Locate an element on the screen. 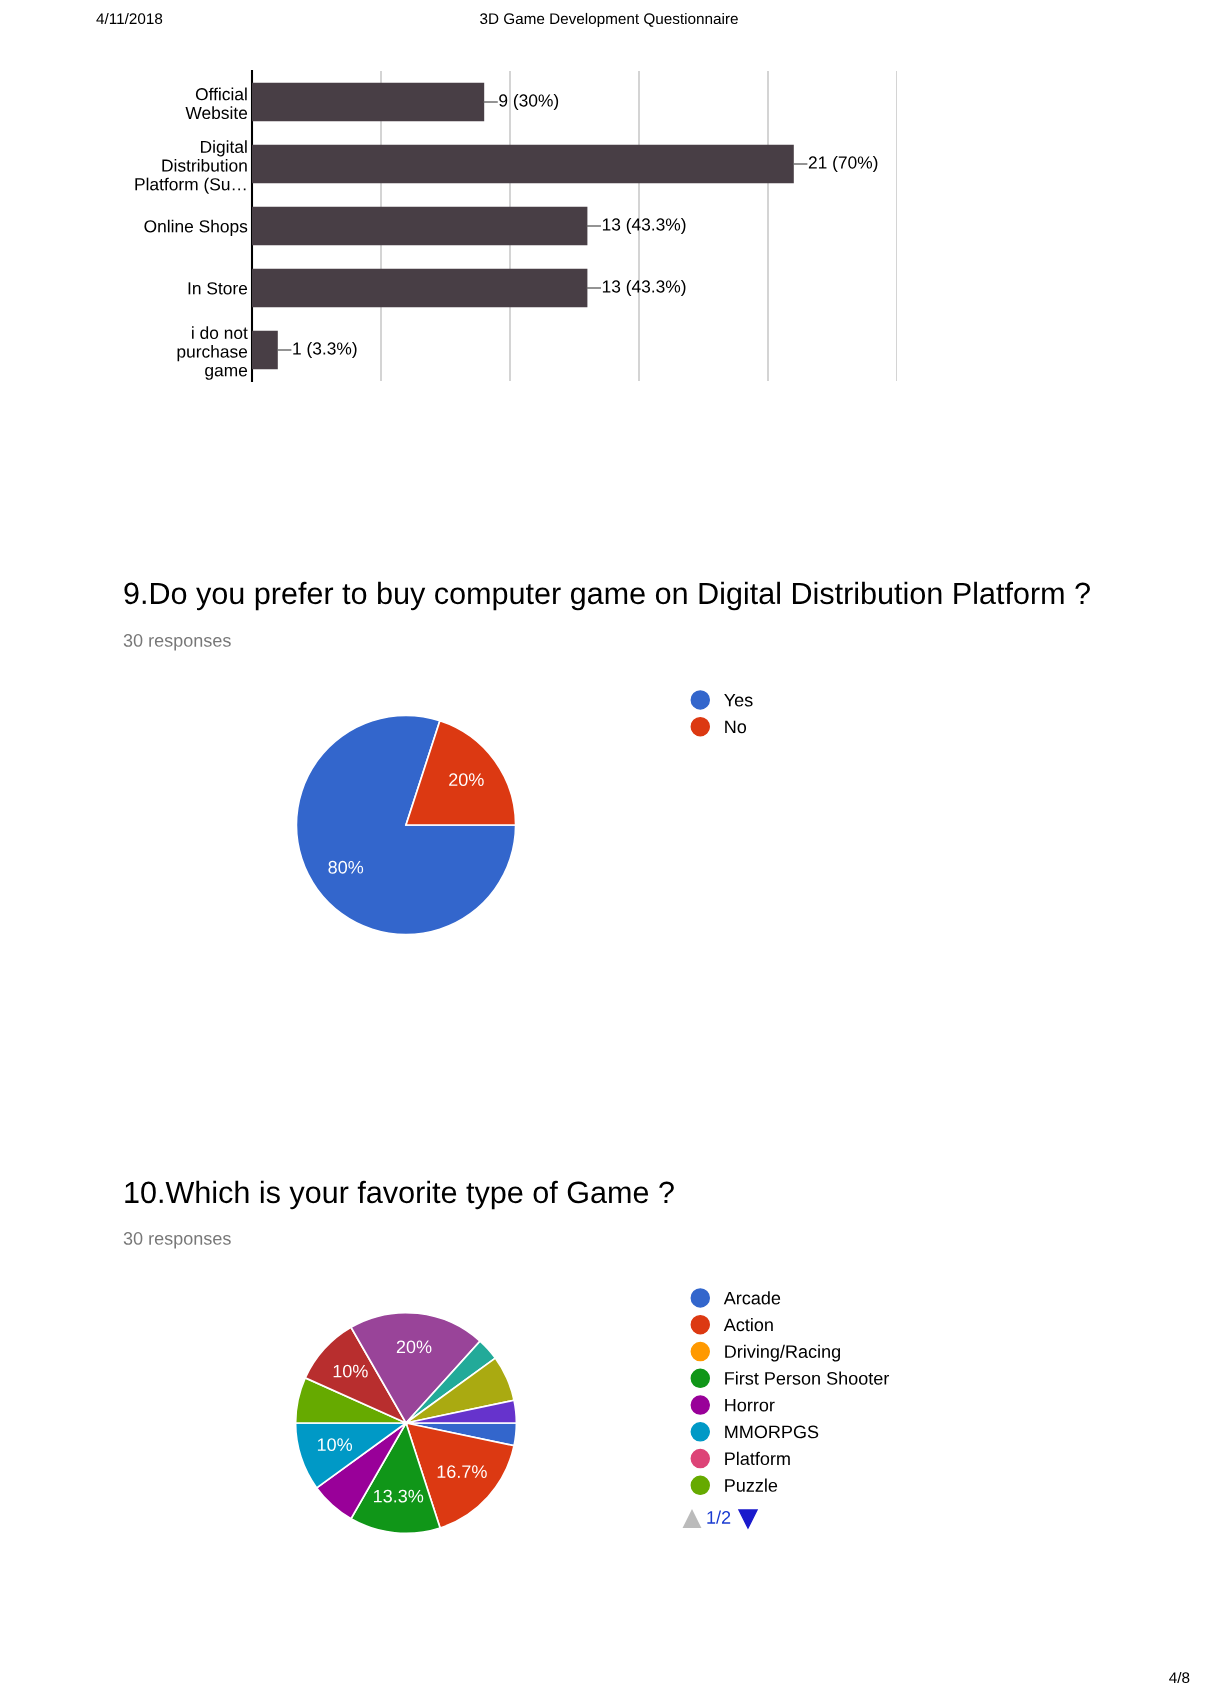 The height and width of the screenshot is (1707, 1219). data-label: 1 (3.3%) is located at coordinates (325, 350).